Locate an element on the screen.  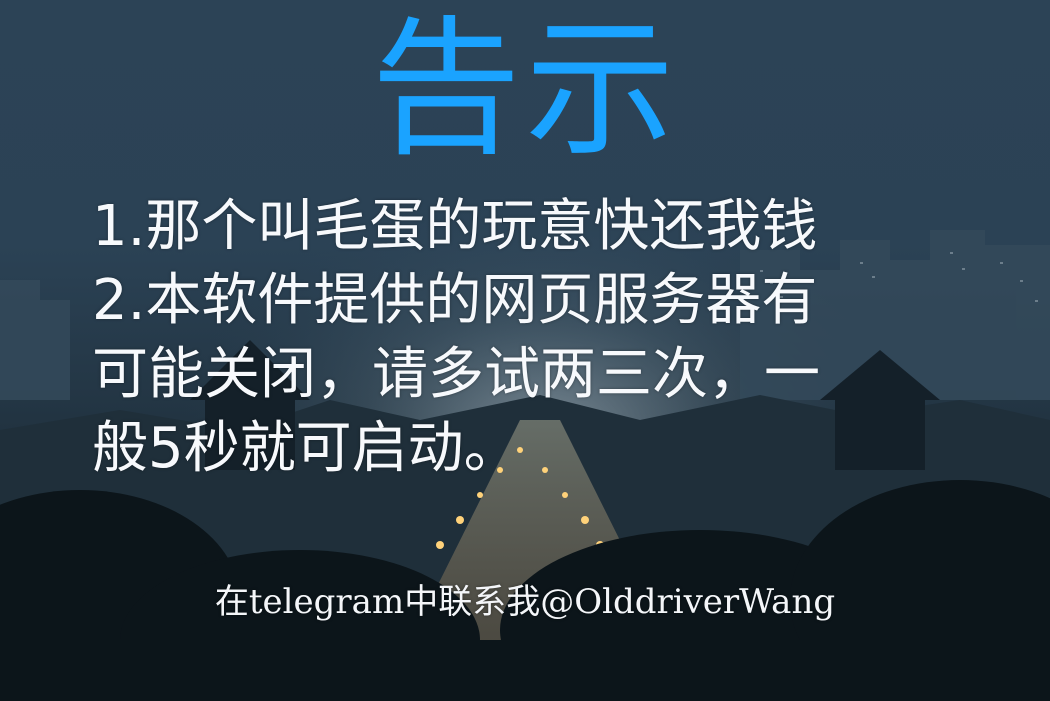
notice-line-1: 1.那个叫毛蛋的玩意快还我钱 is located at coordinates (455, 226).